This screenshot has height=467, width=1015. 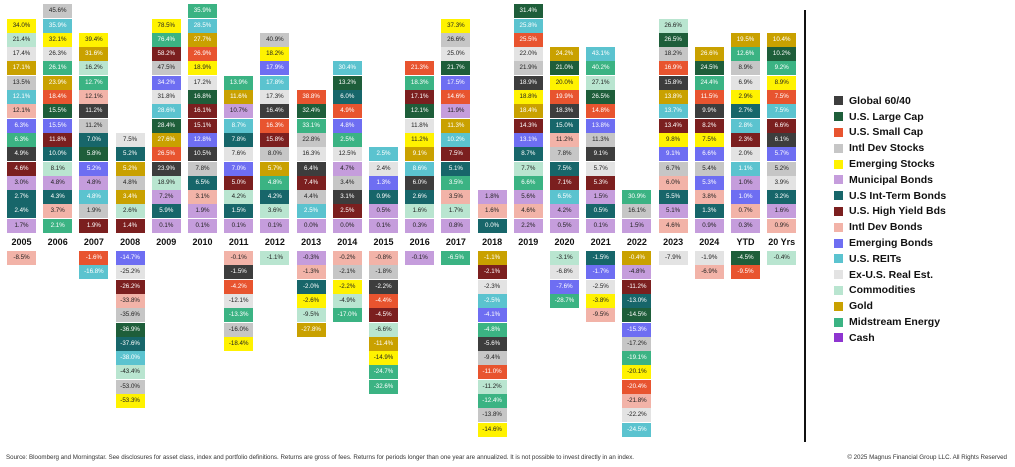 I want to click on return-cell: -13.0%, so click(x=637, y=300).